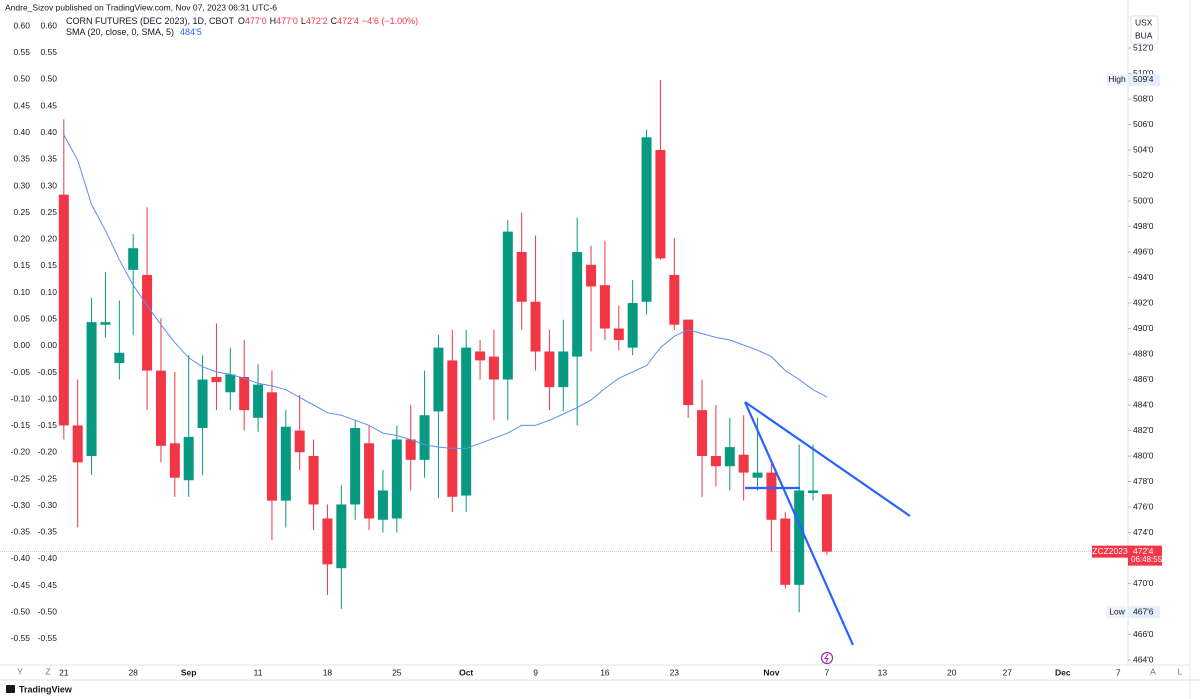 This screenshot has width=1200, height=699. What do you see at coordinates (1143, 353) in the screenshot?
I see `y-tick-label: 488'0` at bounding box center [1143, 353].